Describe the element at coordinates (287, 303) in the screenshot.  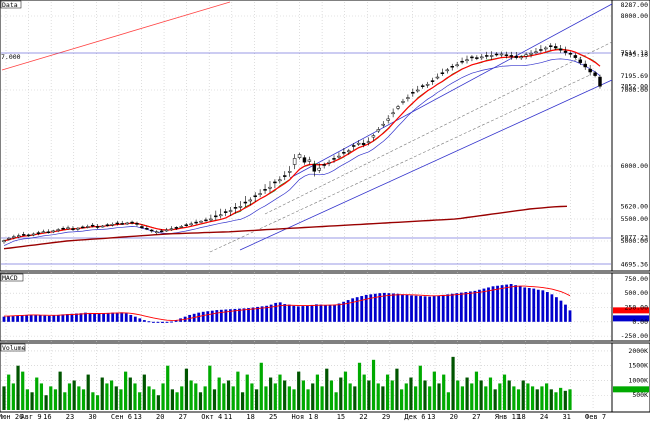
I see `macd-signal-line` at that location.